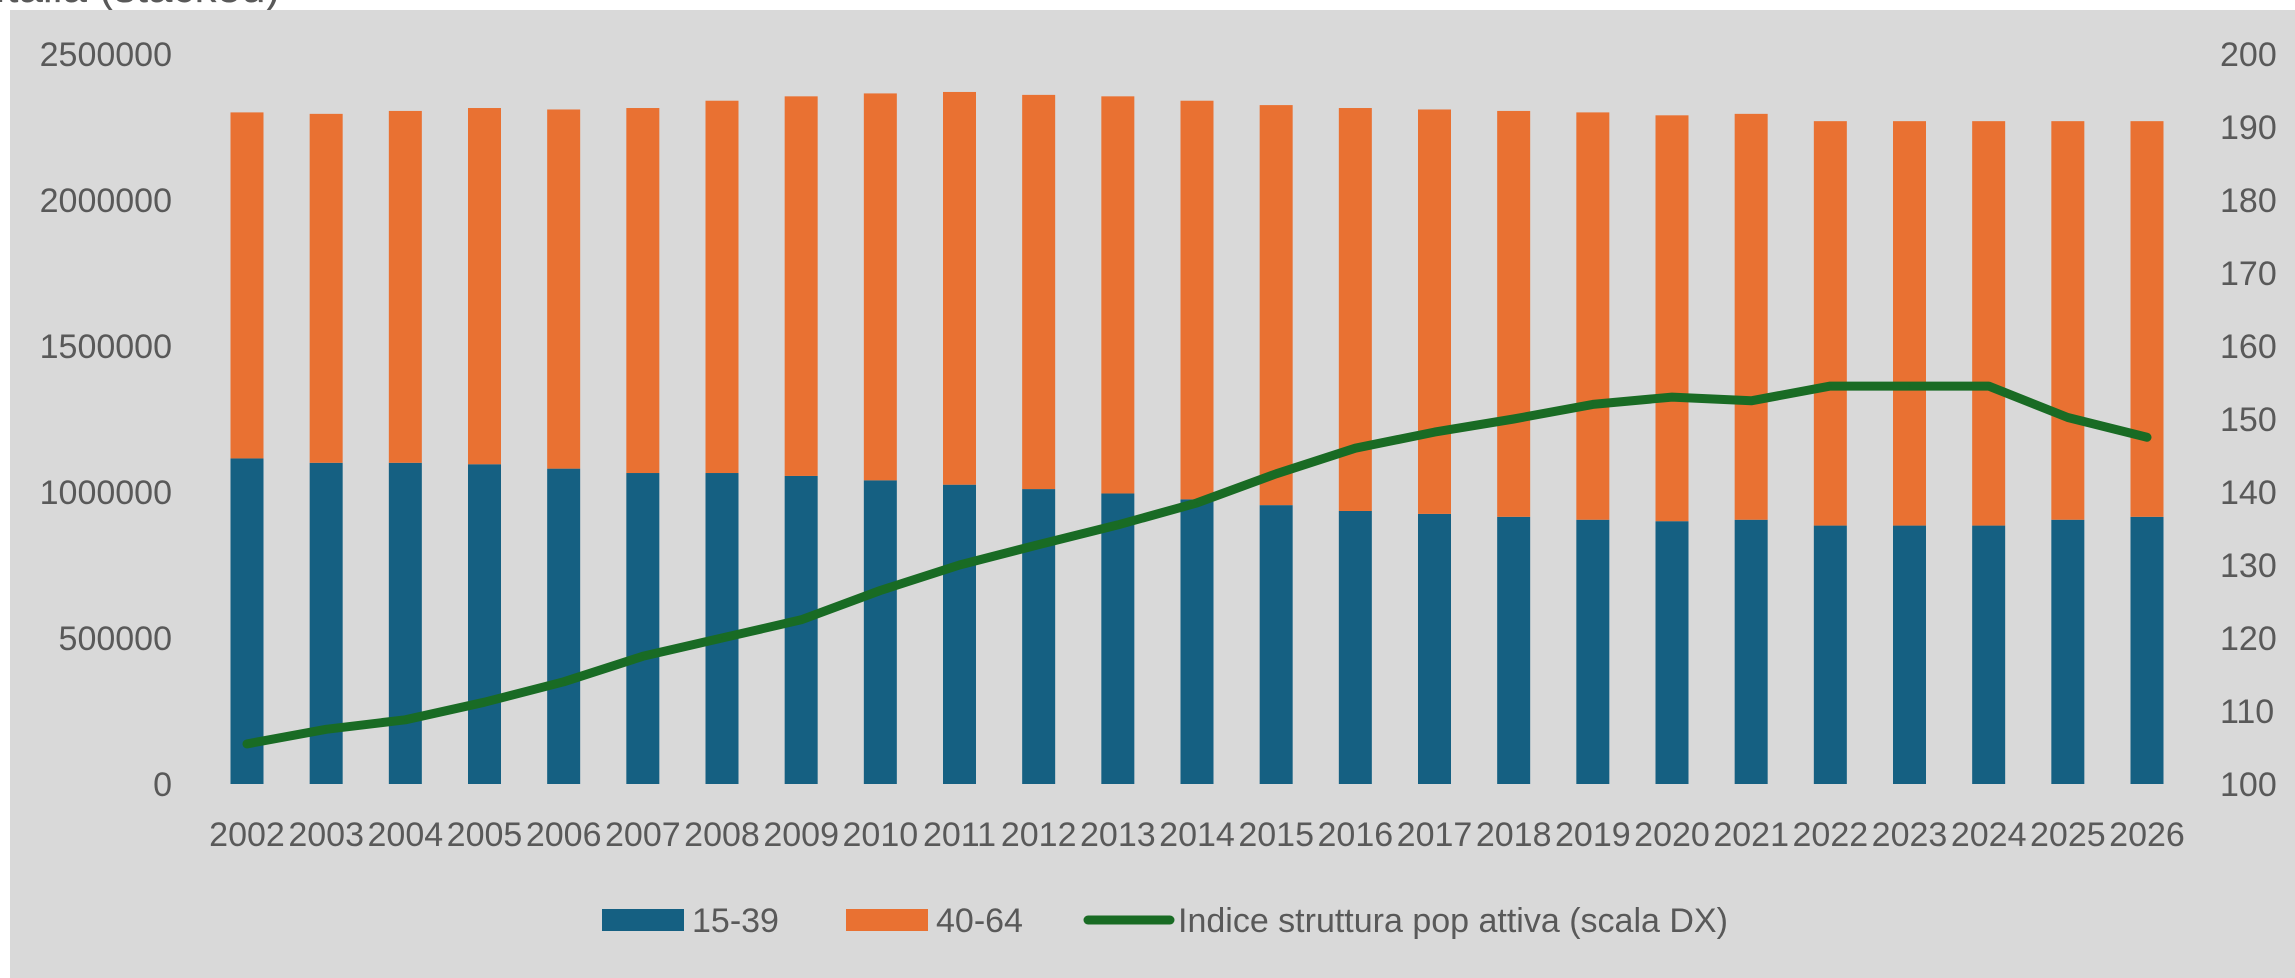 This screenshot has height=978, width=2295. What do you see at coordinates (1514, 650) in the screenshot?
I see `bar-15-39-2018` at bounding box center [1514, 650].